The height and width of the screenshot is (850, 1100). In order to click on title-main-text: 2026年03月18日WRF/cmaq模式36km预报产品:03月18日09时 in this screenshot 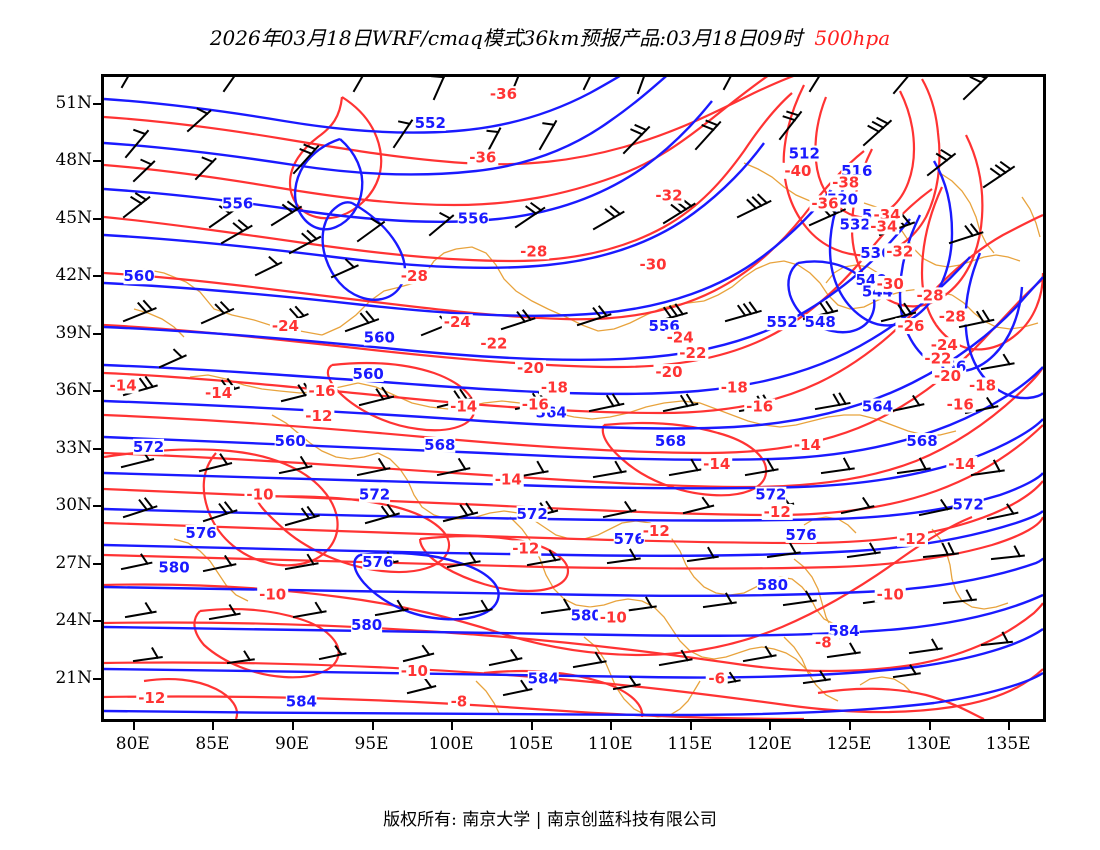, I will do `click(506, 38)`.